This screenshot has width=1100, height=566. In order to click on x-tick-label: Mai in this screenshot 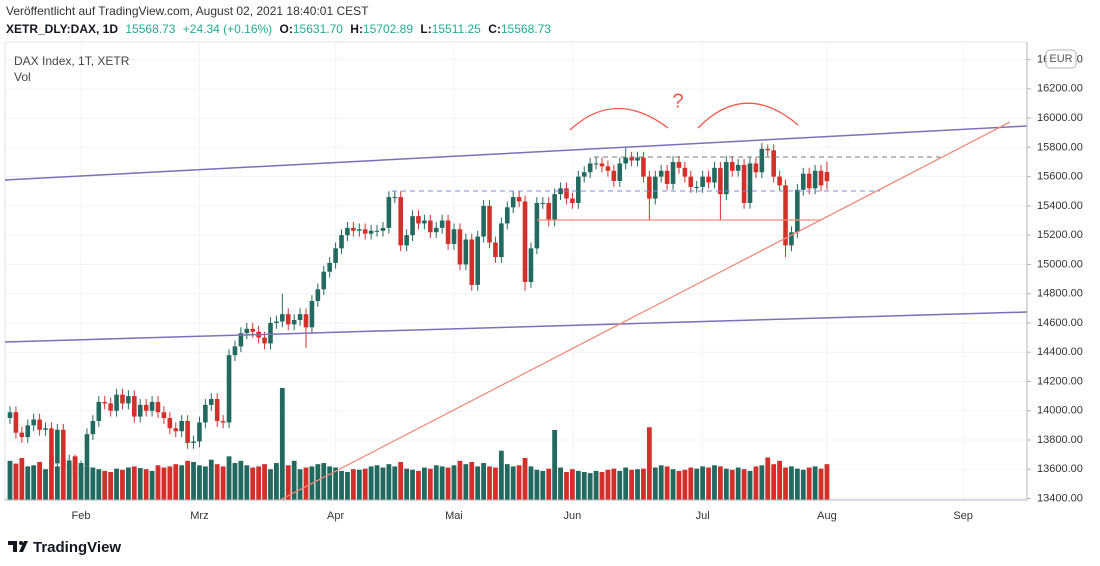, I will do `click(454, 516)`.